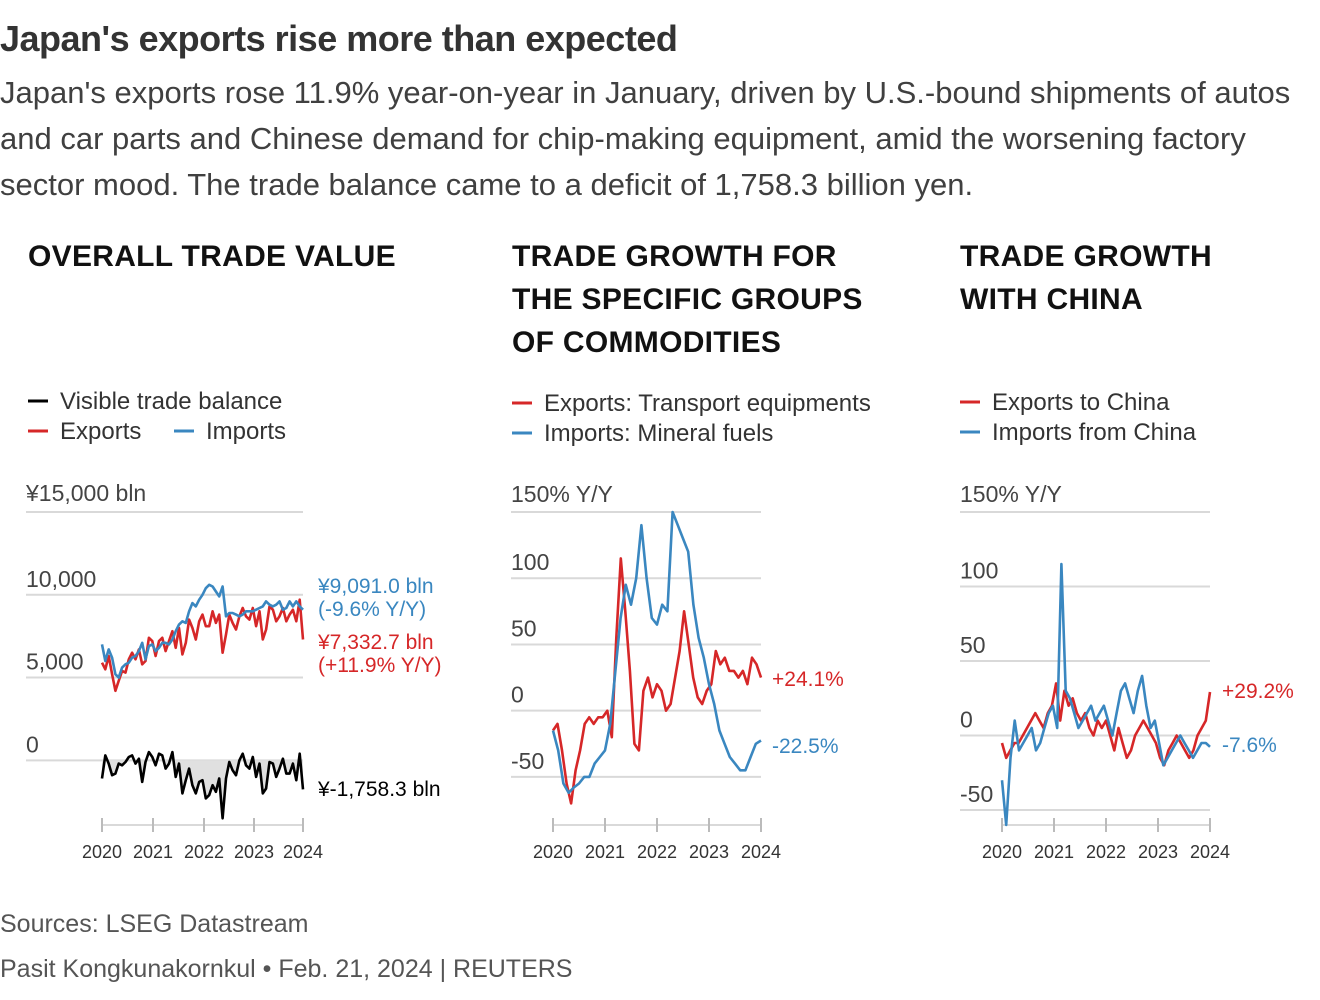 The image size is (1320, 1000). Describe the element at coordinates (379, 789) in the screenshot. I see `chart1-end-label: ¥-1,758.3 bln` at that location.